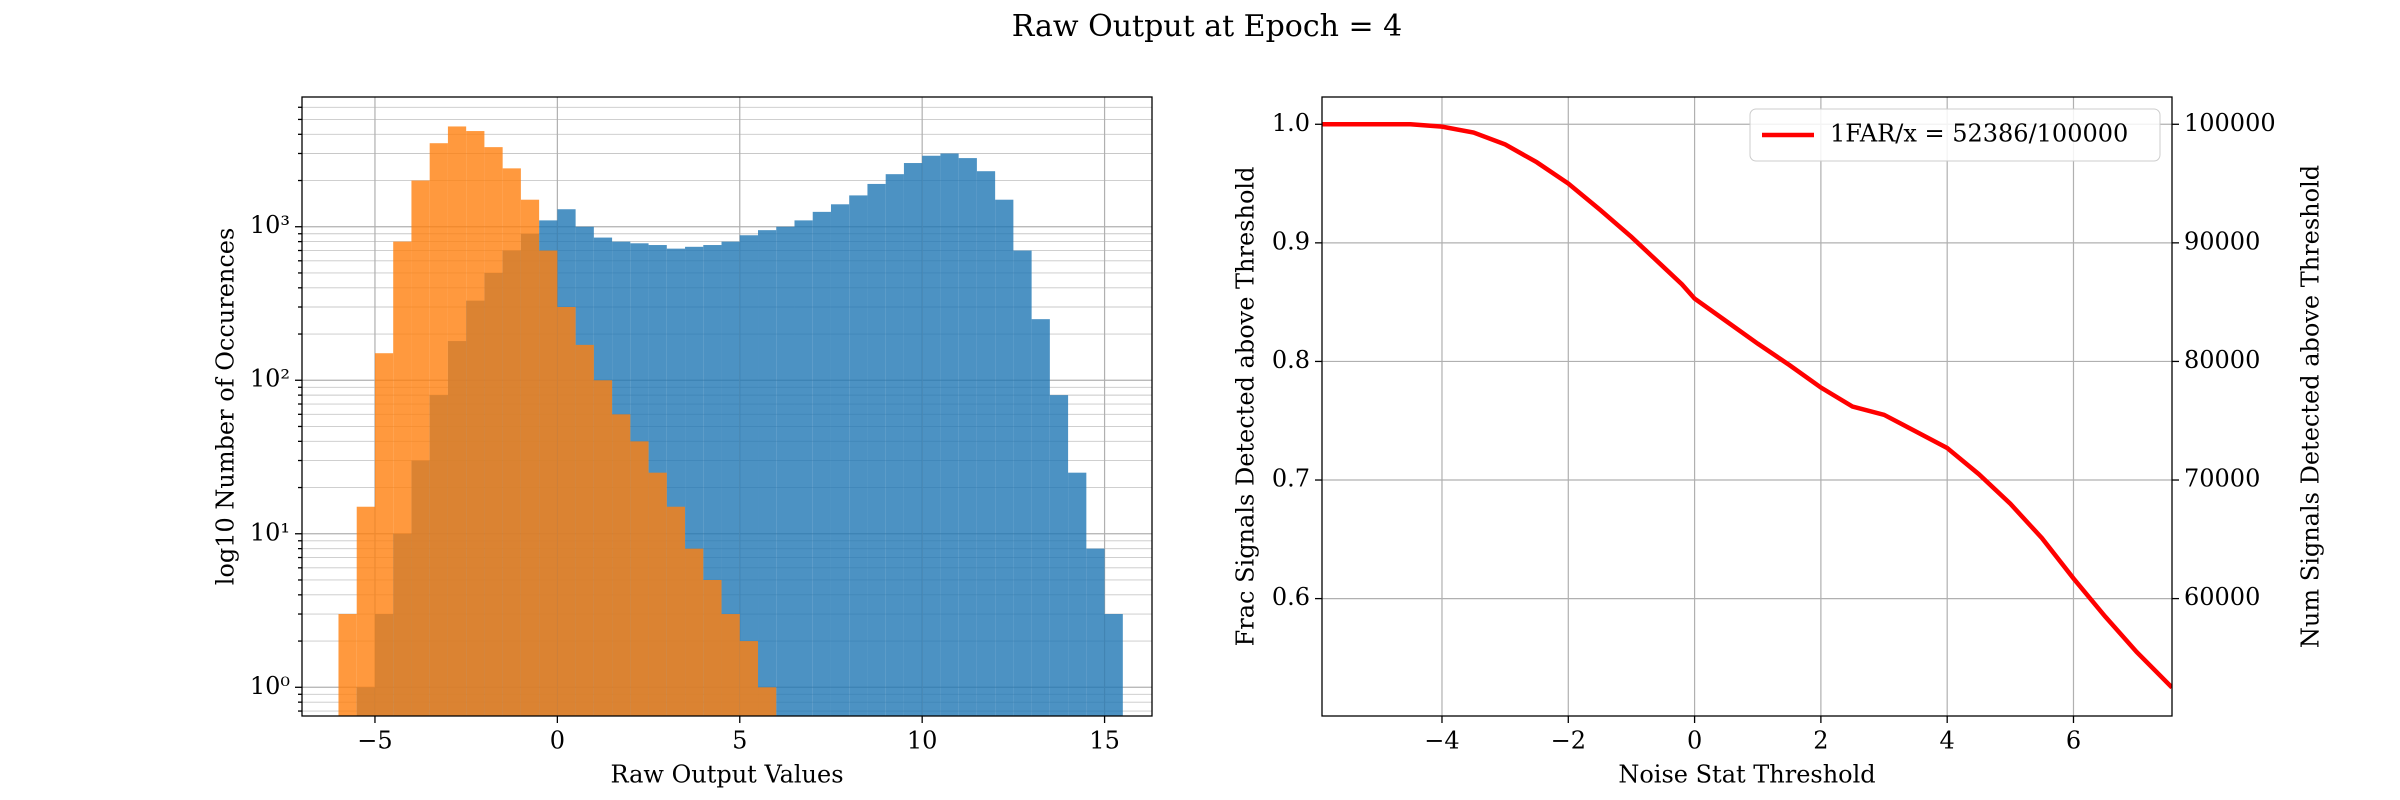 The width and height of the screenshot is (2400, 800). What do you see at coordinates (2073, 741) in the screenshot?
I see `x-tick-label: 6` at bounding box center [2073, 741].